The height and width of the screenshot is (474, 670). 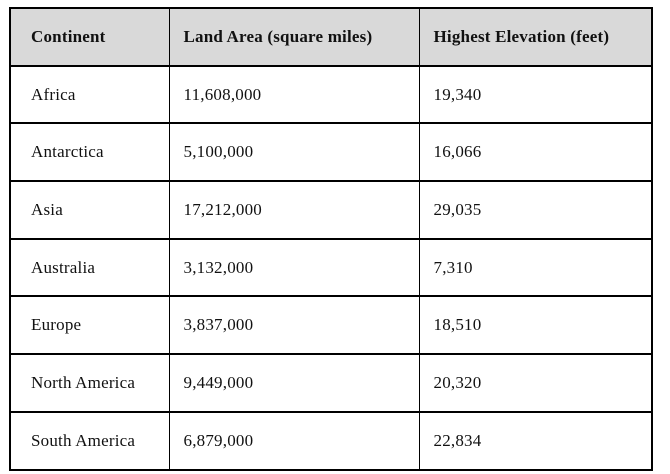 I want to click on cell-continent: Asia, so click(x=89, y=210).